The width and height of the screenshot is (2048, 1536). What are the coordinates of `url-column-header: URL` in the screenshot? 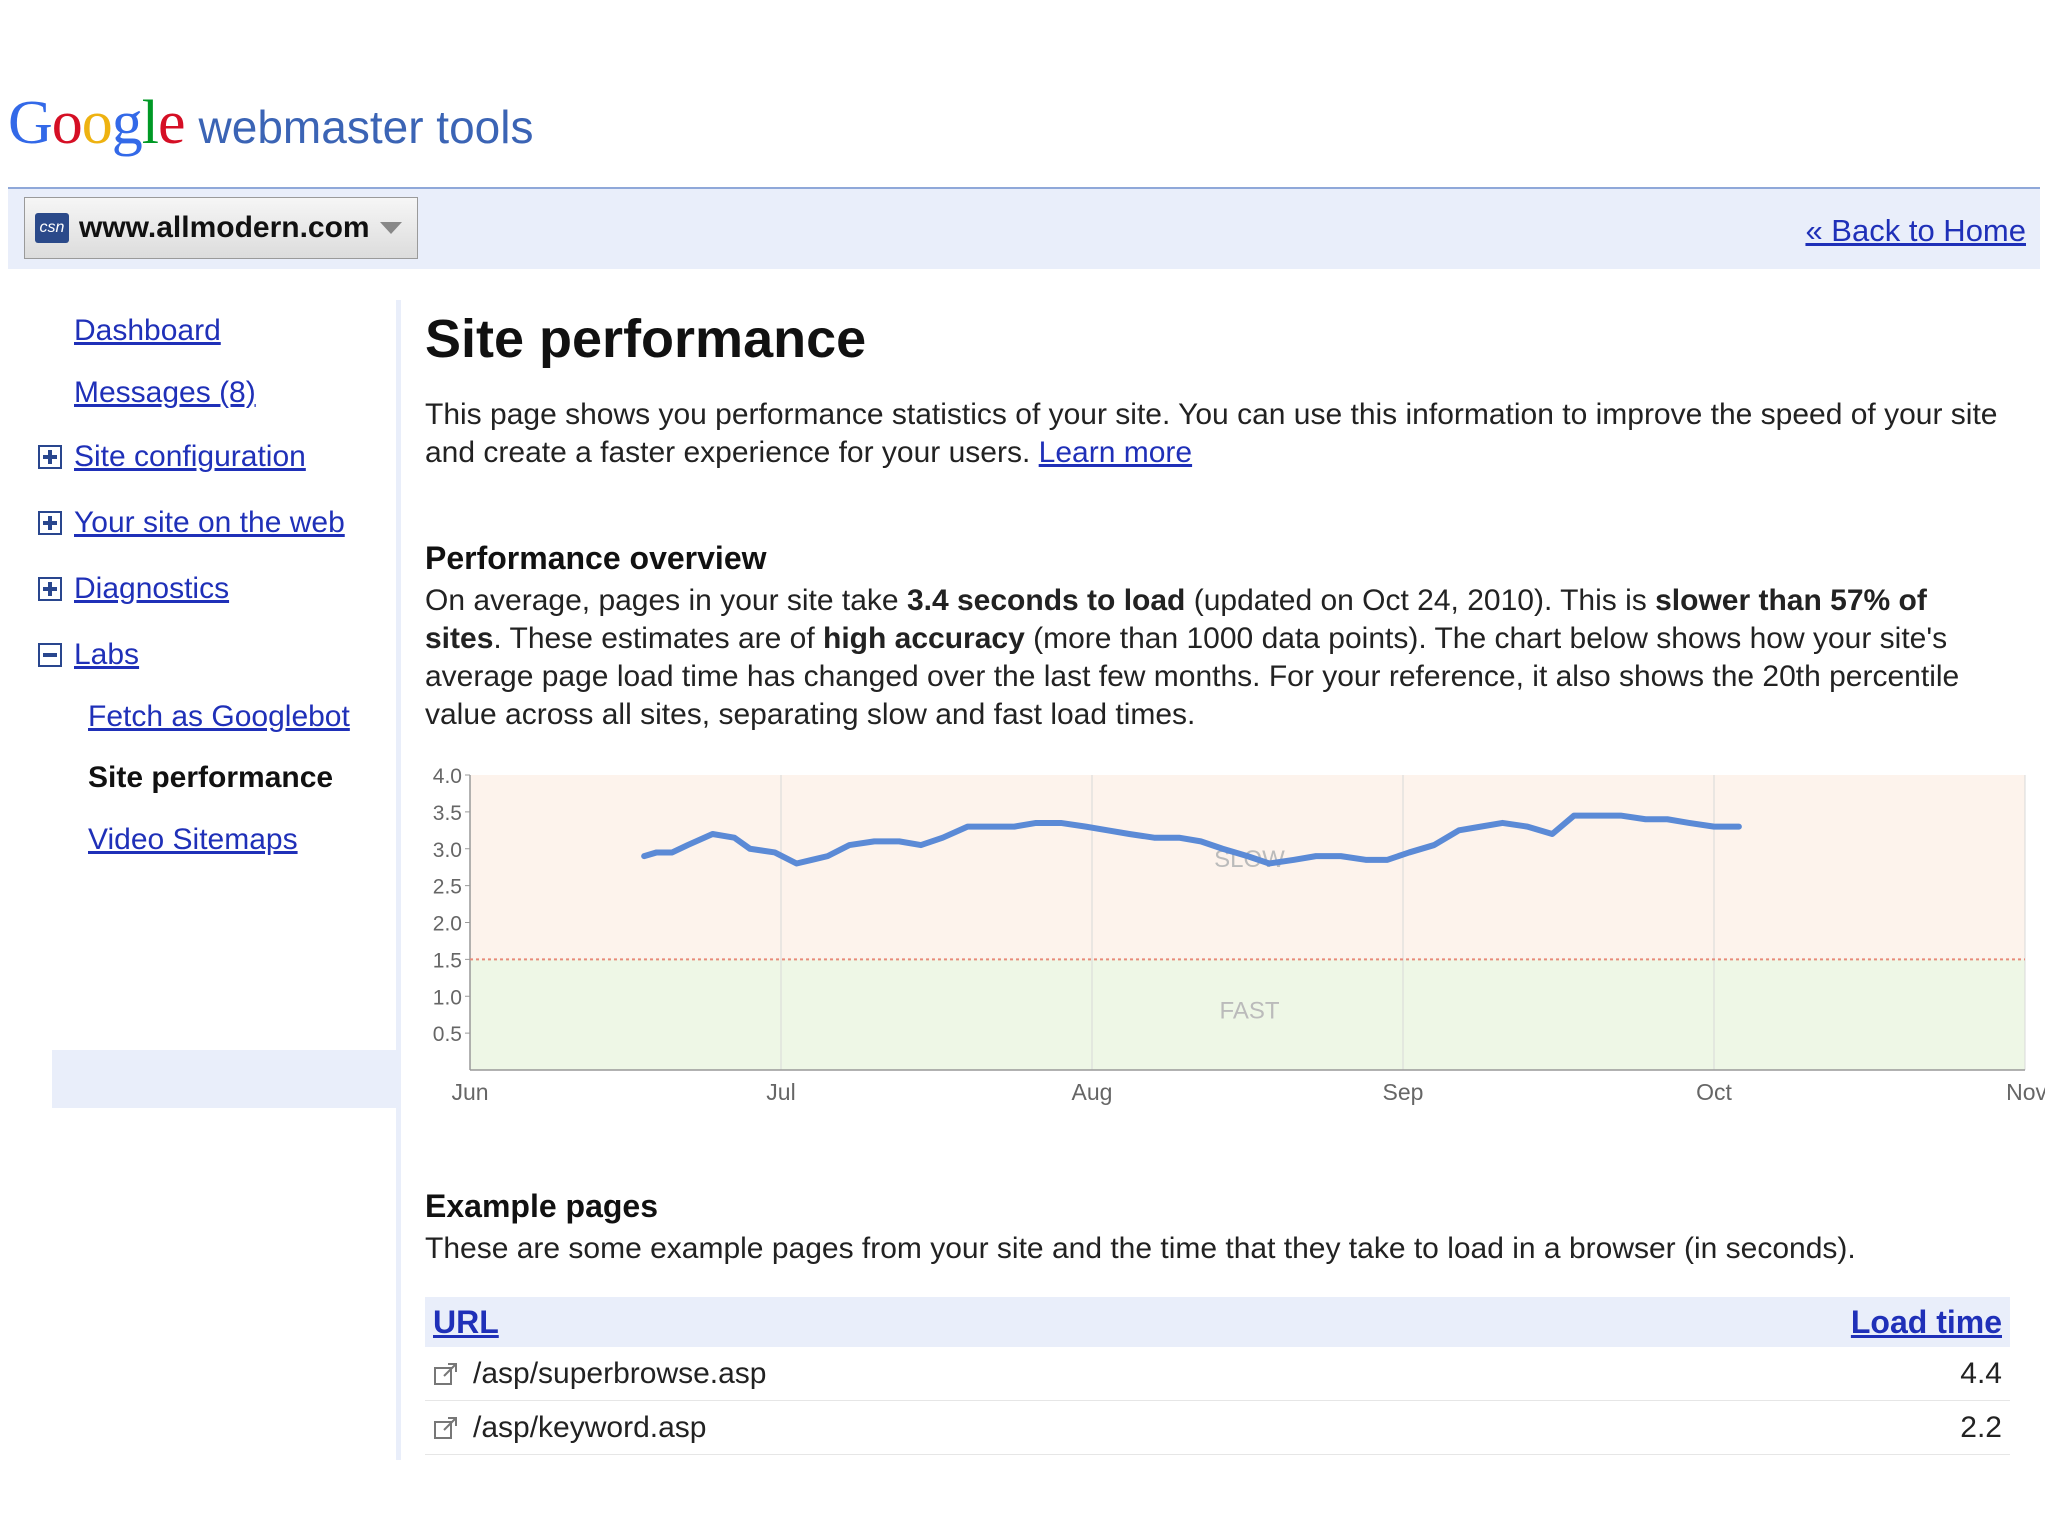 It's located at (466, 1321).